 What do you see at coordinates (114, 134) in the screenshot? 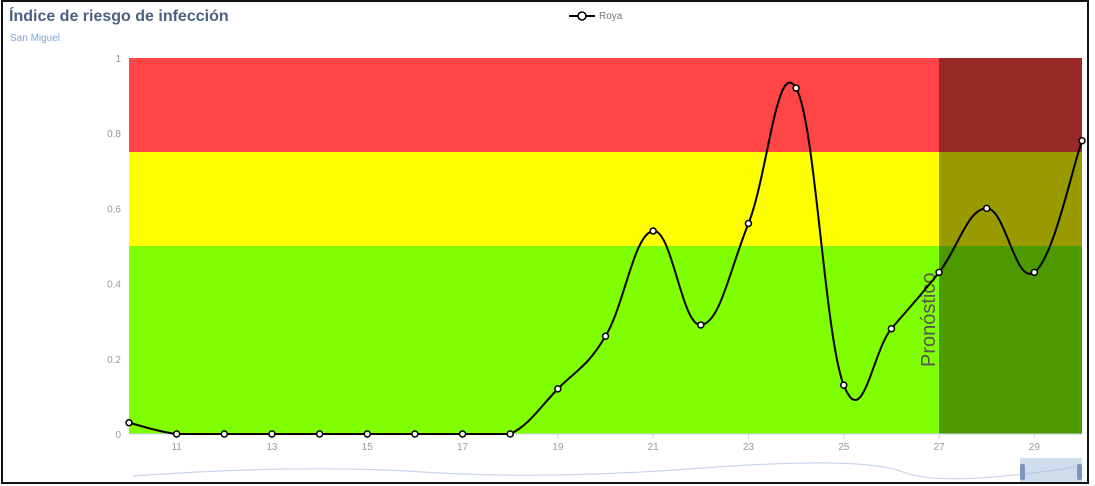
I see `y-tick-label: 0.8` at bounding box center [114, 134].